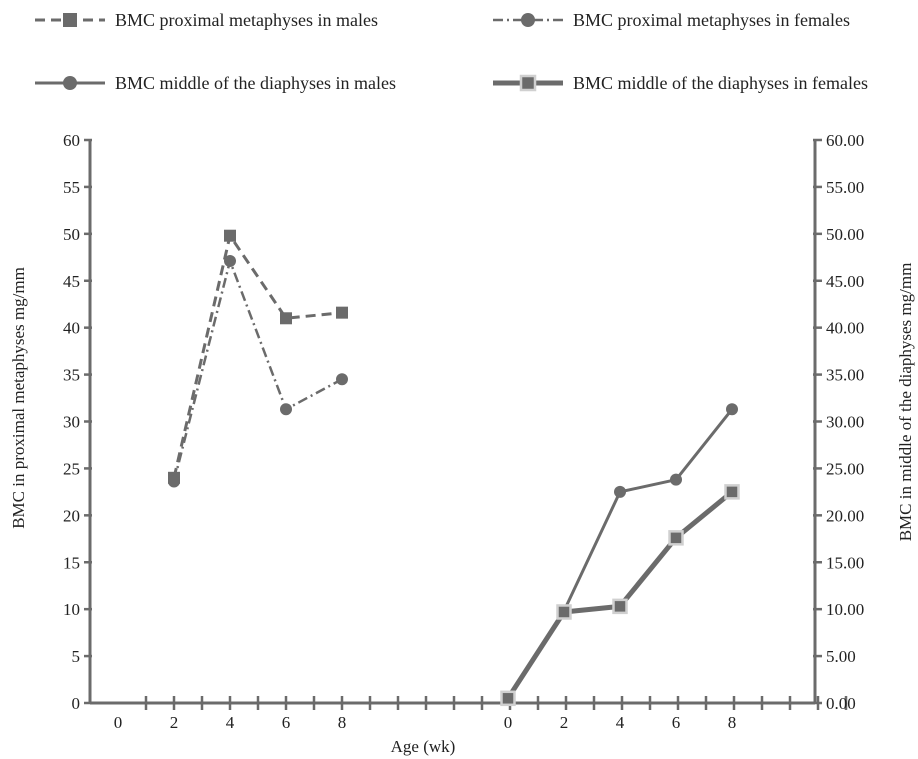 This screenshot has width=918, height=759. I want to click on y-right-tick-label: 35.00, so click(845, 375).